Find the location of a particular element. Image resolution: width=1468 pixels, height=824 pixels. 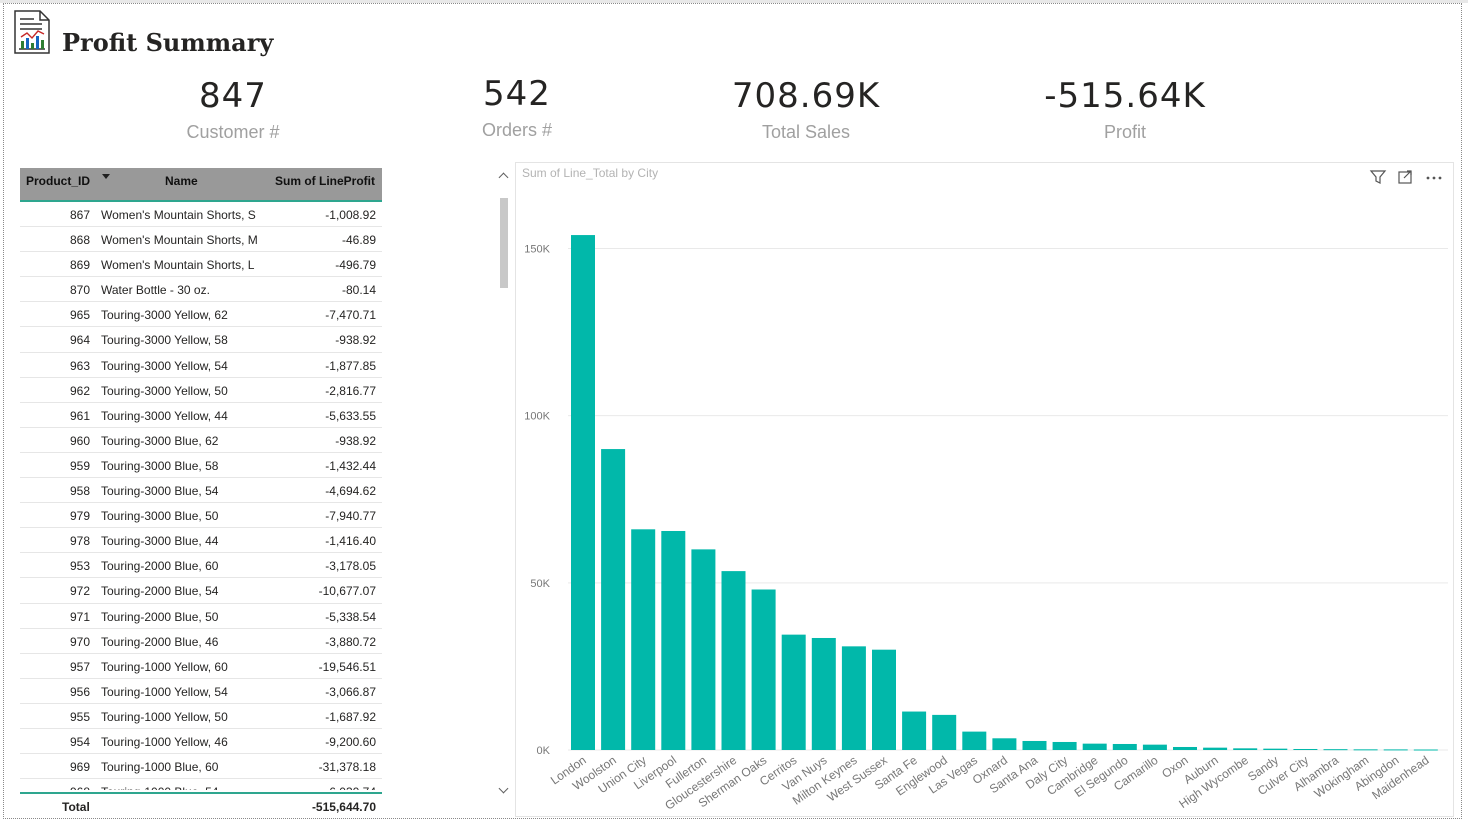

kpi-value: 847 is located at coordinates (233, 96).